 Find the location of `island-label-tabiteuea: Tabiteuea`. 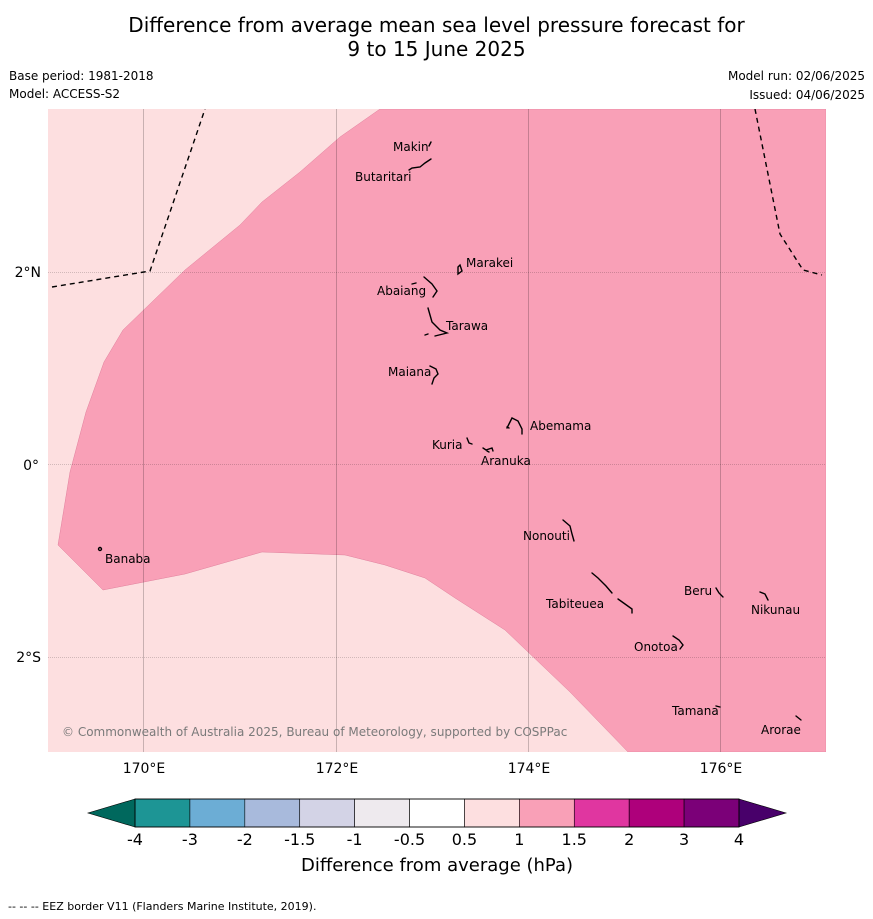

island-label-tabiteuea: Tabiteuea is located at coordinates (574, 604).